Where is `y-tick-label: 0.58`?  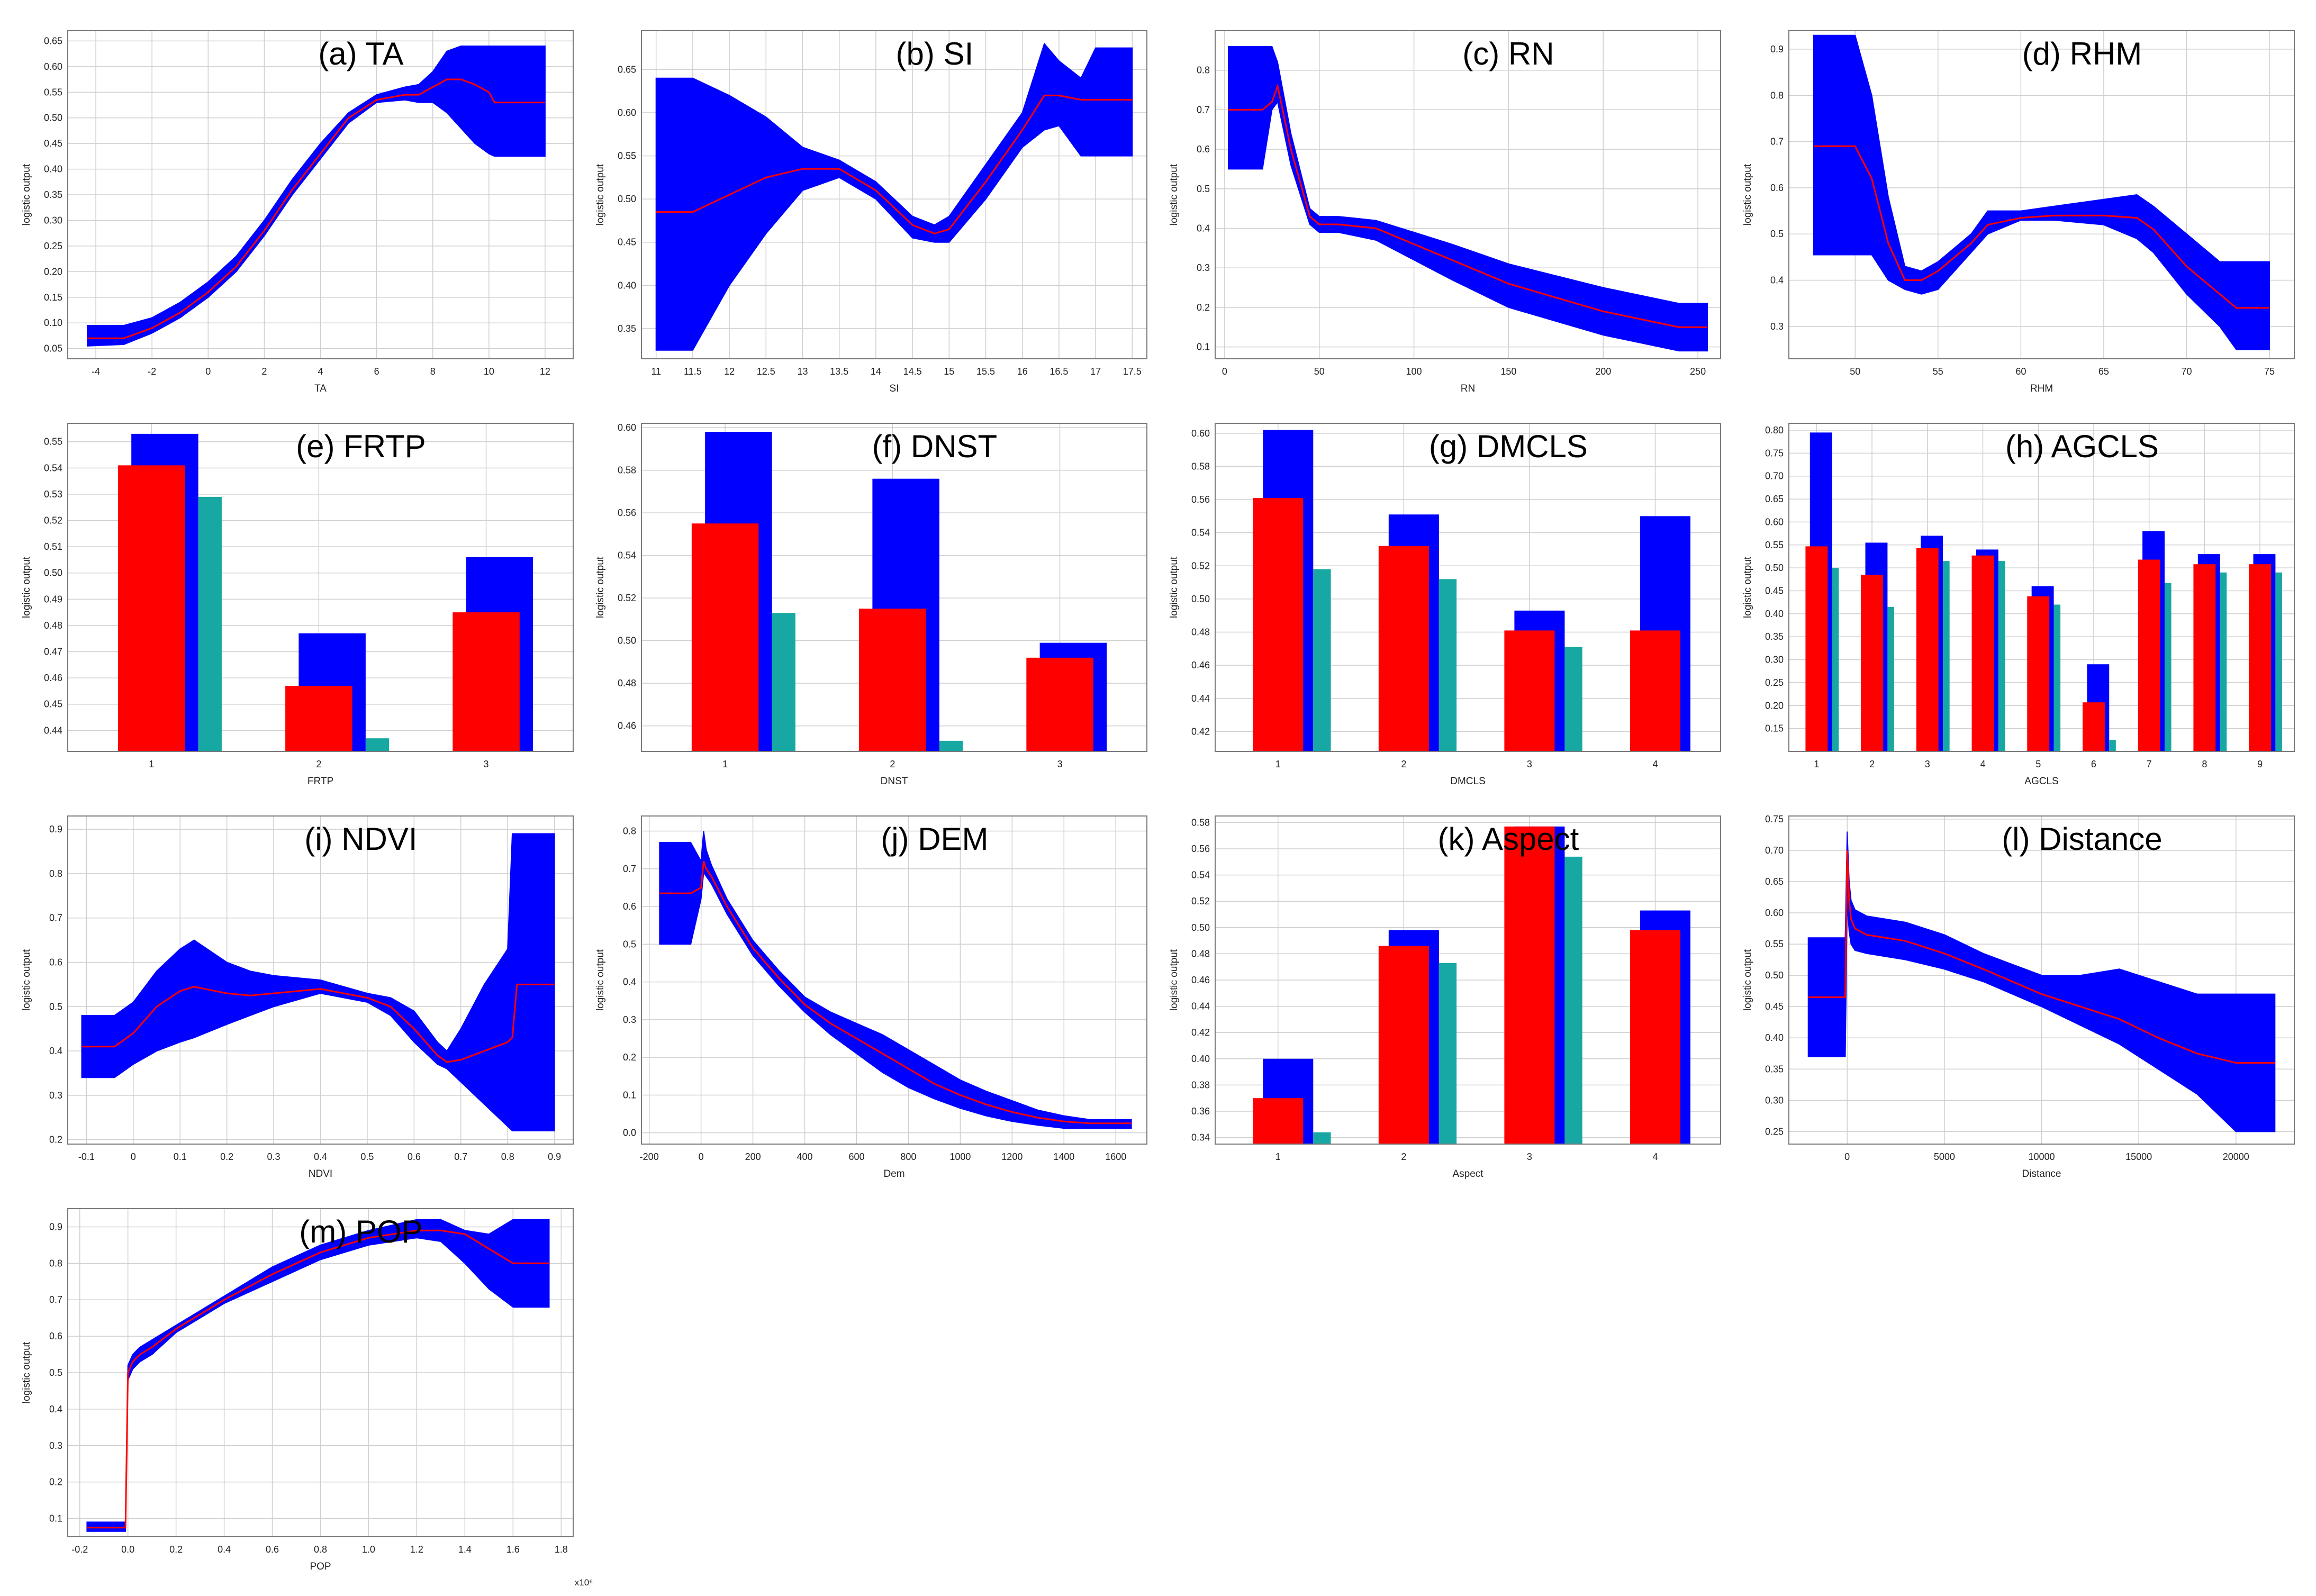 y-tick-label: 0.58 is located at coordinates (1201, 466).